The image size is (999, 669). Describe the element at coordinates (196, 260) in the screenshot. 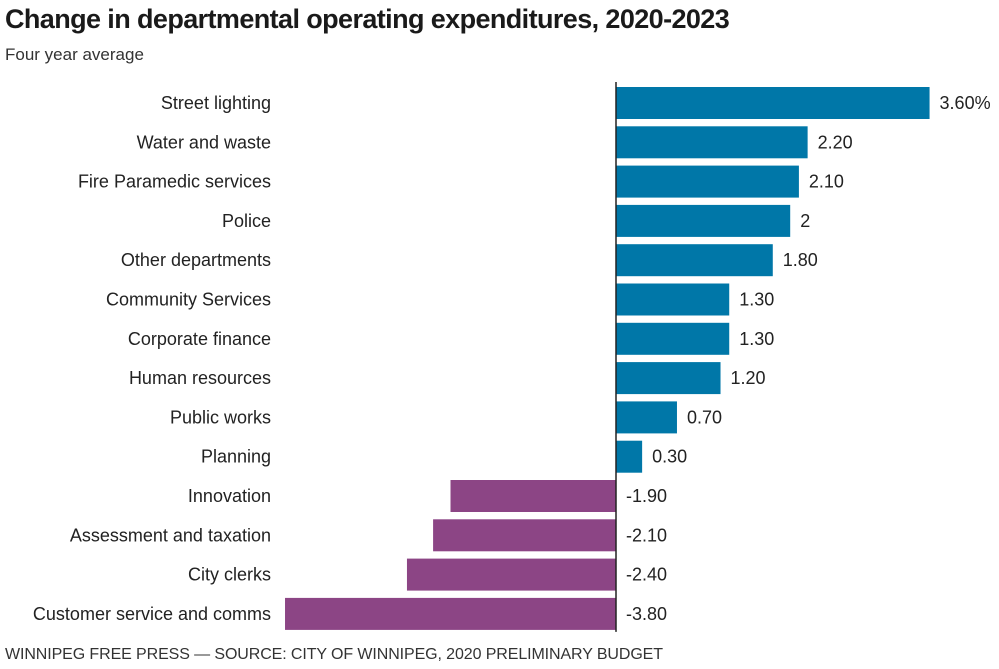

I see `category-label: Other departments` at that location.